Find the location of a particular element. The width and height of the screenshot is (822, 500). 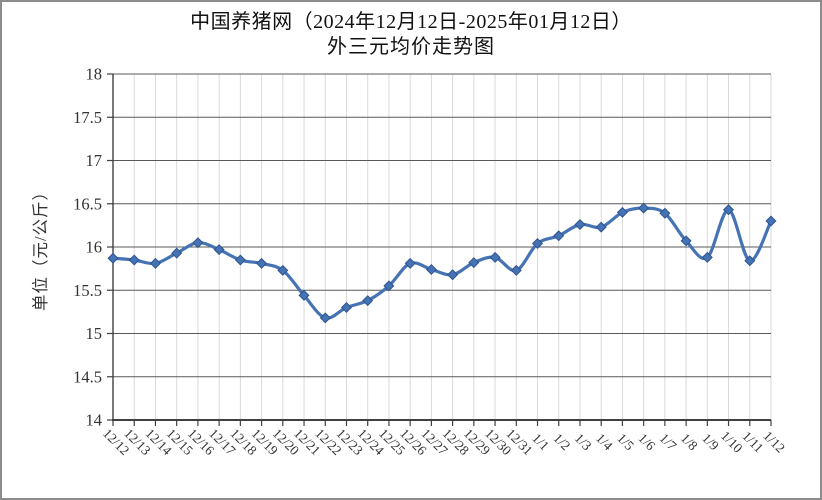

x-tick-label: 1/12 is located at coordinates (774, 442).